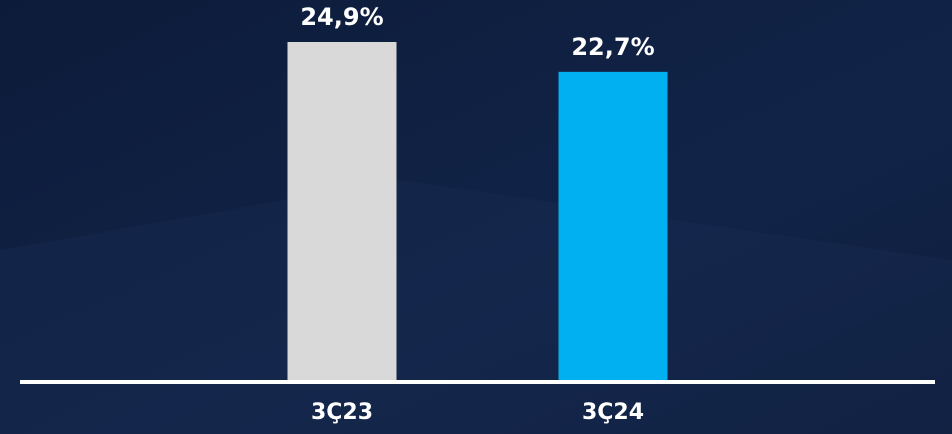  What do you see at coordinates (342, 412) in the screenshot?
I see `x-tick-label: 3Ç23` at bounding box center [342, 412].